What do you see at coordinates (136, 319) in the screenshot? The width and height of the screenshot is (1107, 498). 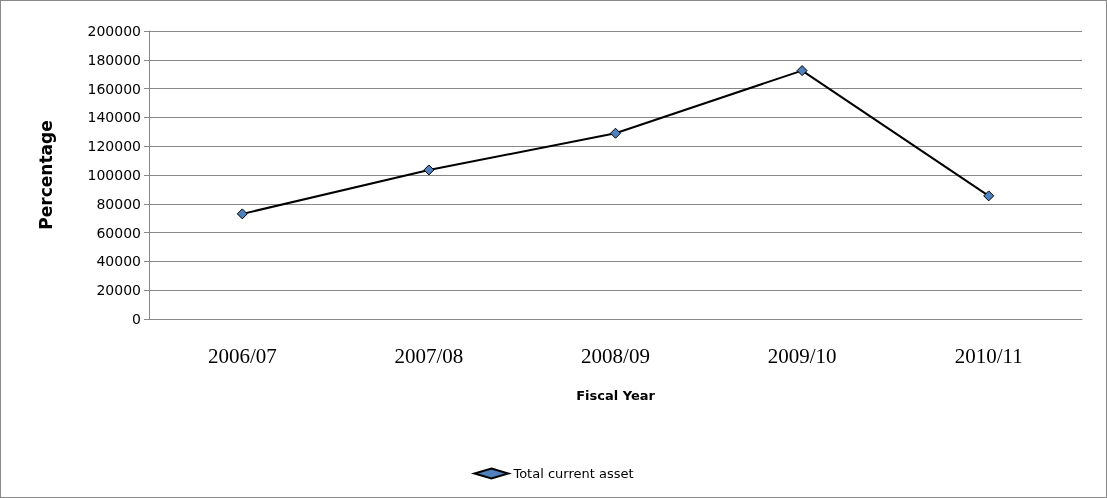 I see `y-tick-label: 0` at bounding box center [136, 319].